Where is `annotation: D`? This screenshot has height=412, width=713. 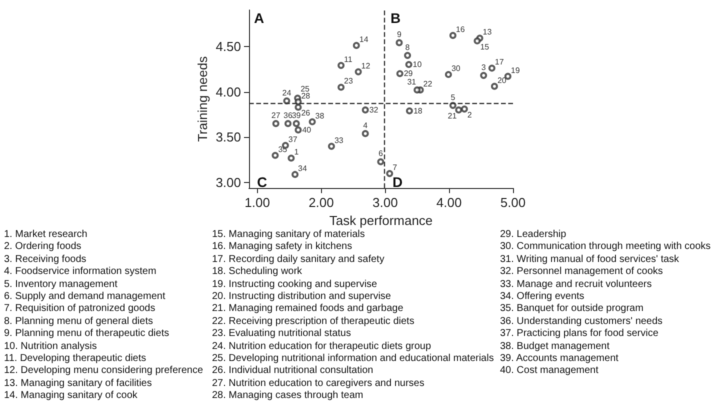
annotation: D is located at coordinates (397, 182).